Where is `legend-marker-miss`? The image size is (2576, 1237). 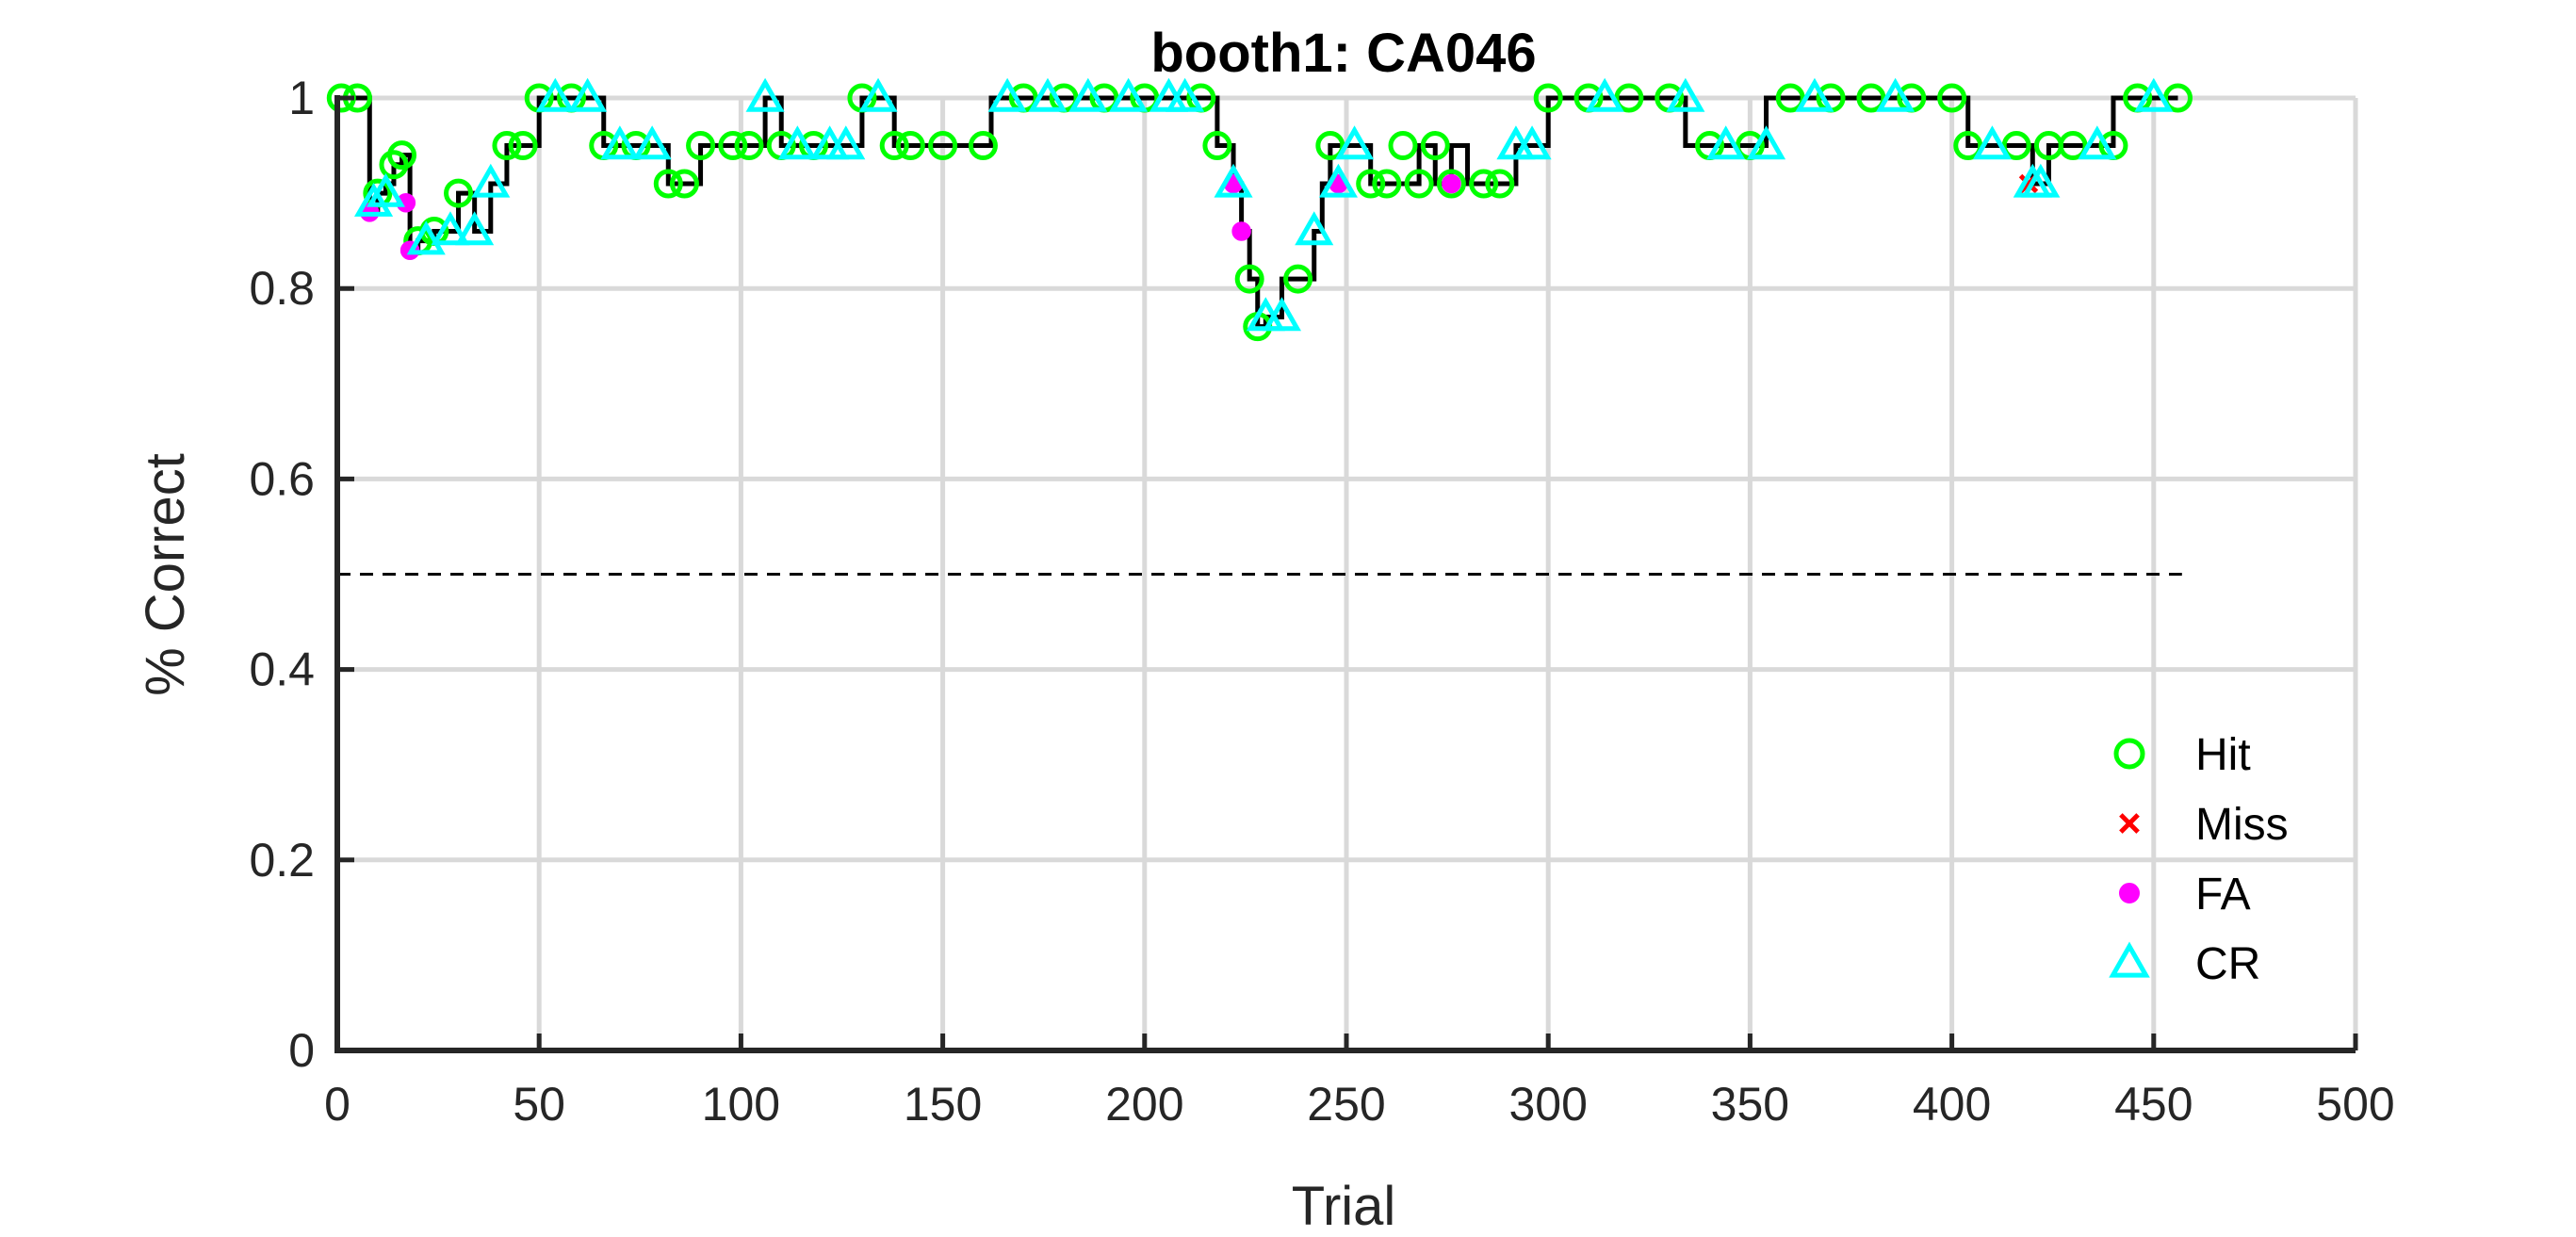 legend-marker-miss is located at coordinates (2129, 823).